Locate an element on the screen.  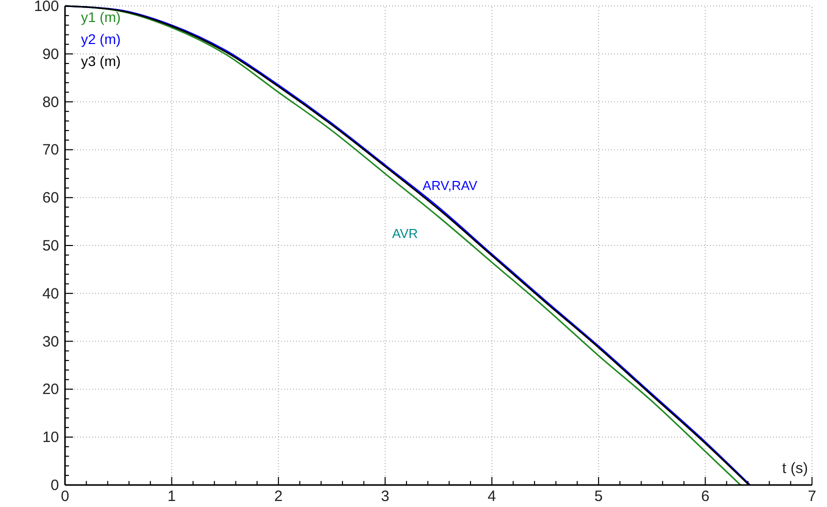
x-tick-label: 5 is located at coordinates (598, 496).